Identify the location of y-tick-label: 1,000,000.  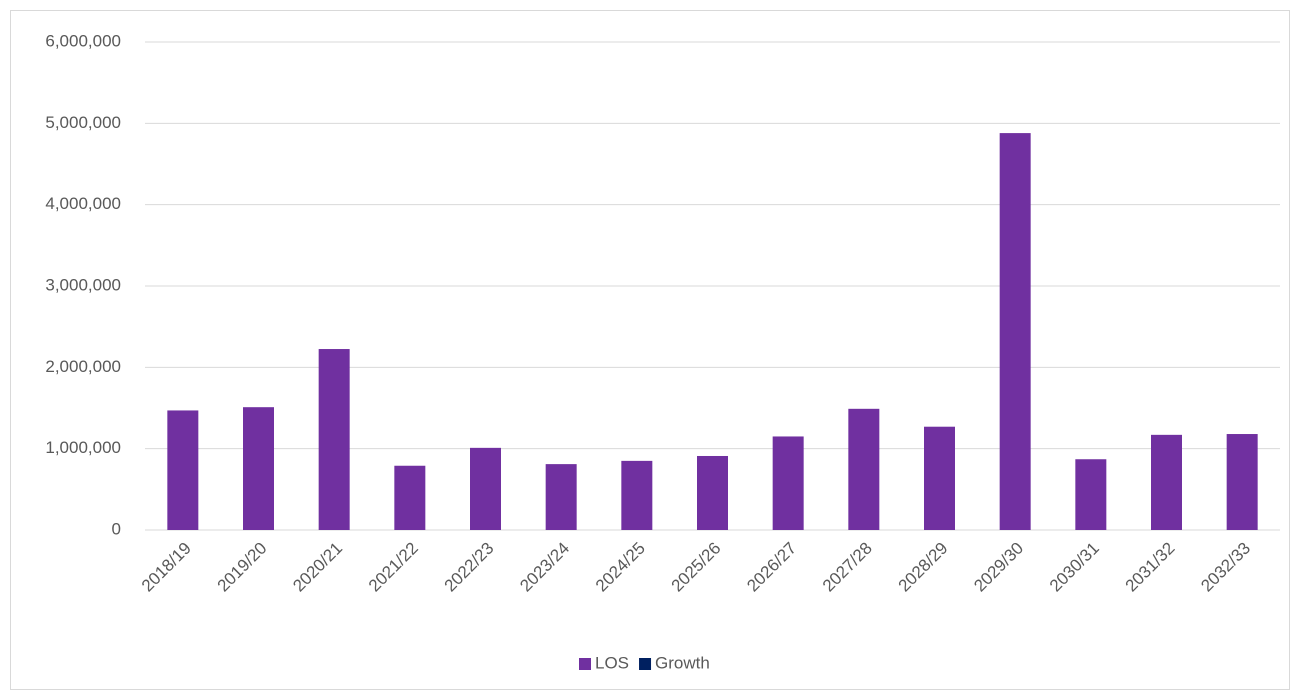
(83, 447).